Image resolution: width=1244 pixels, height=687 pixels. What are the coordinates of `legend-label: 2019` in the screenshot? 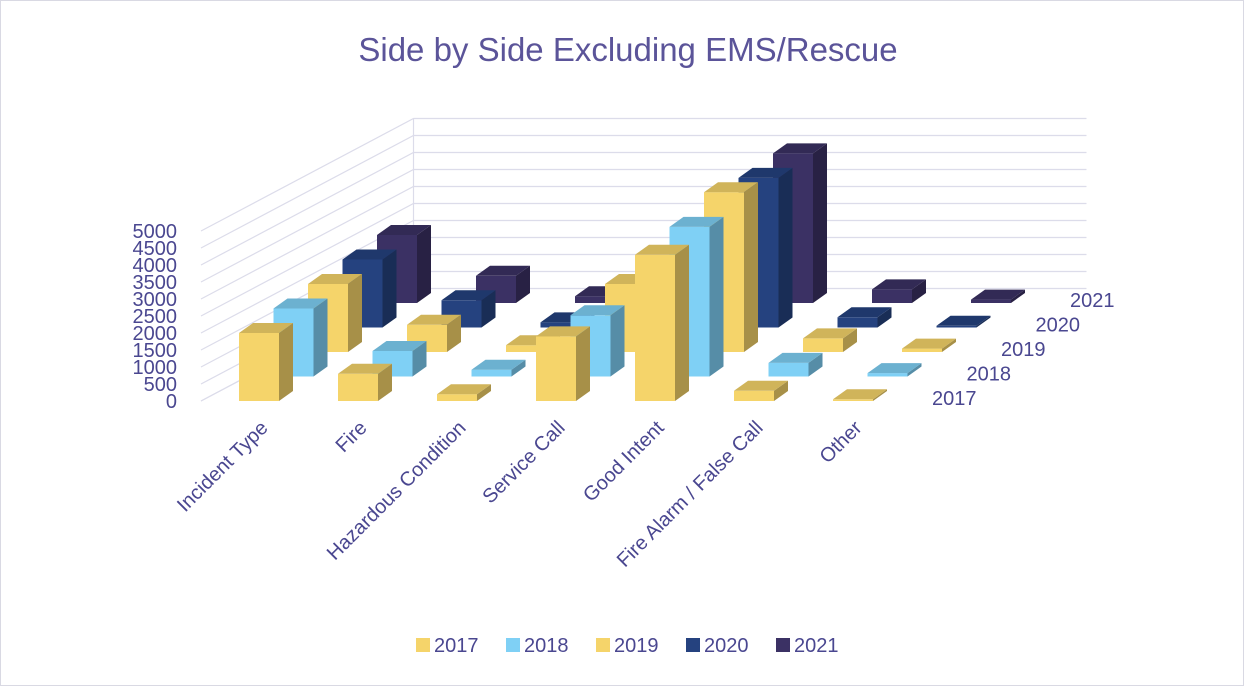 It's located at (636, 646).